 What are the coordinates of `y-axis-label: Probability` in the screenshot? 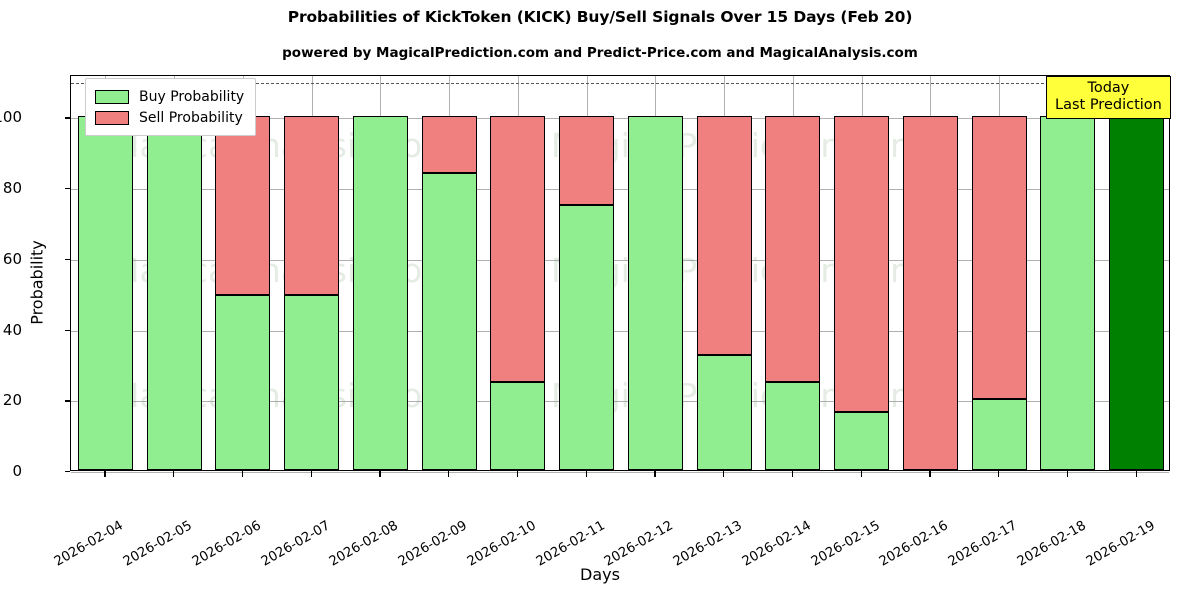 It's located at (37, 282).